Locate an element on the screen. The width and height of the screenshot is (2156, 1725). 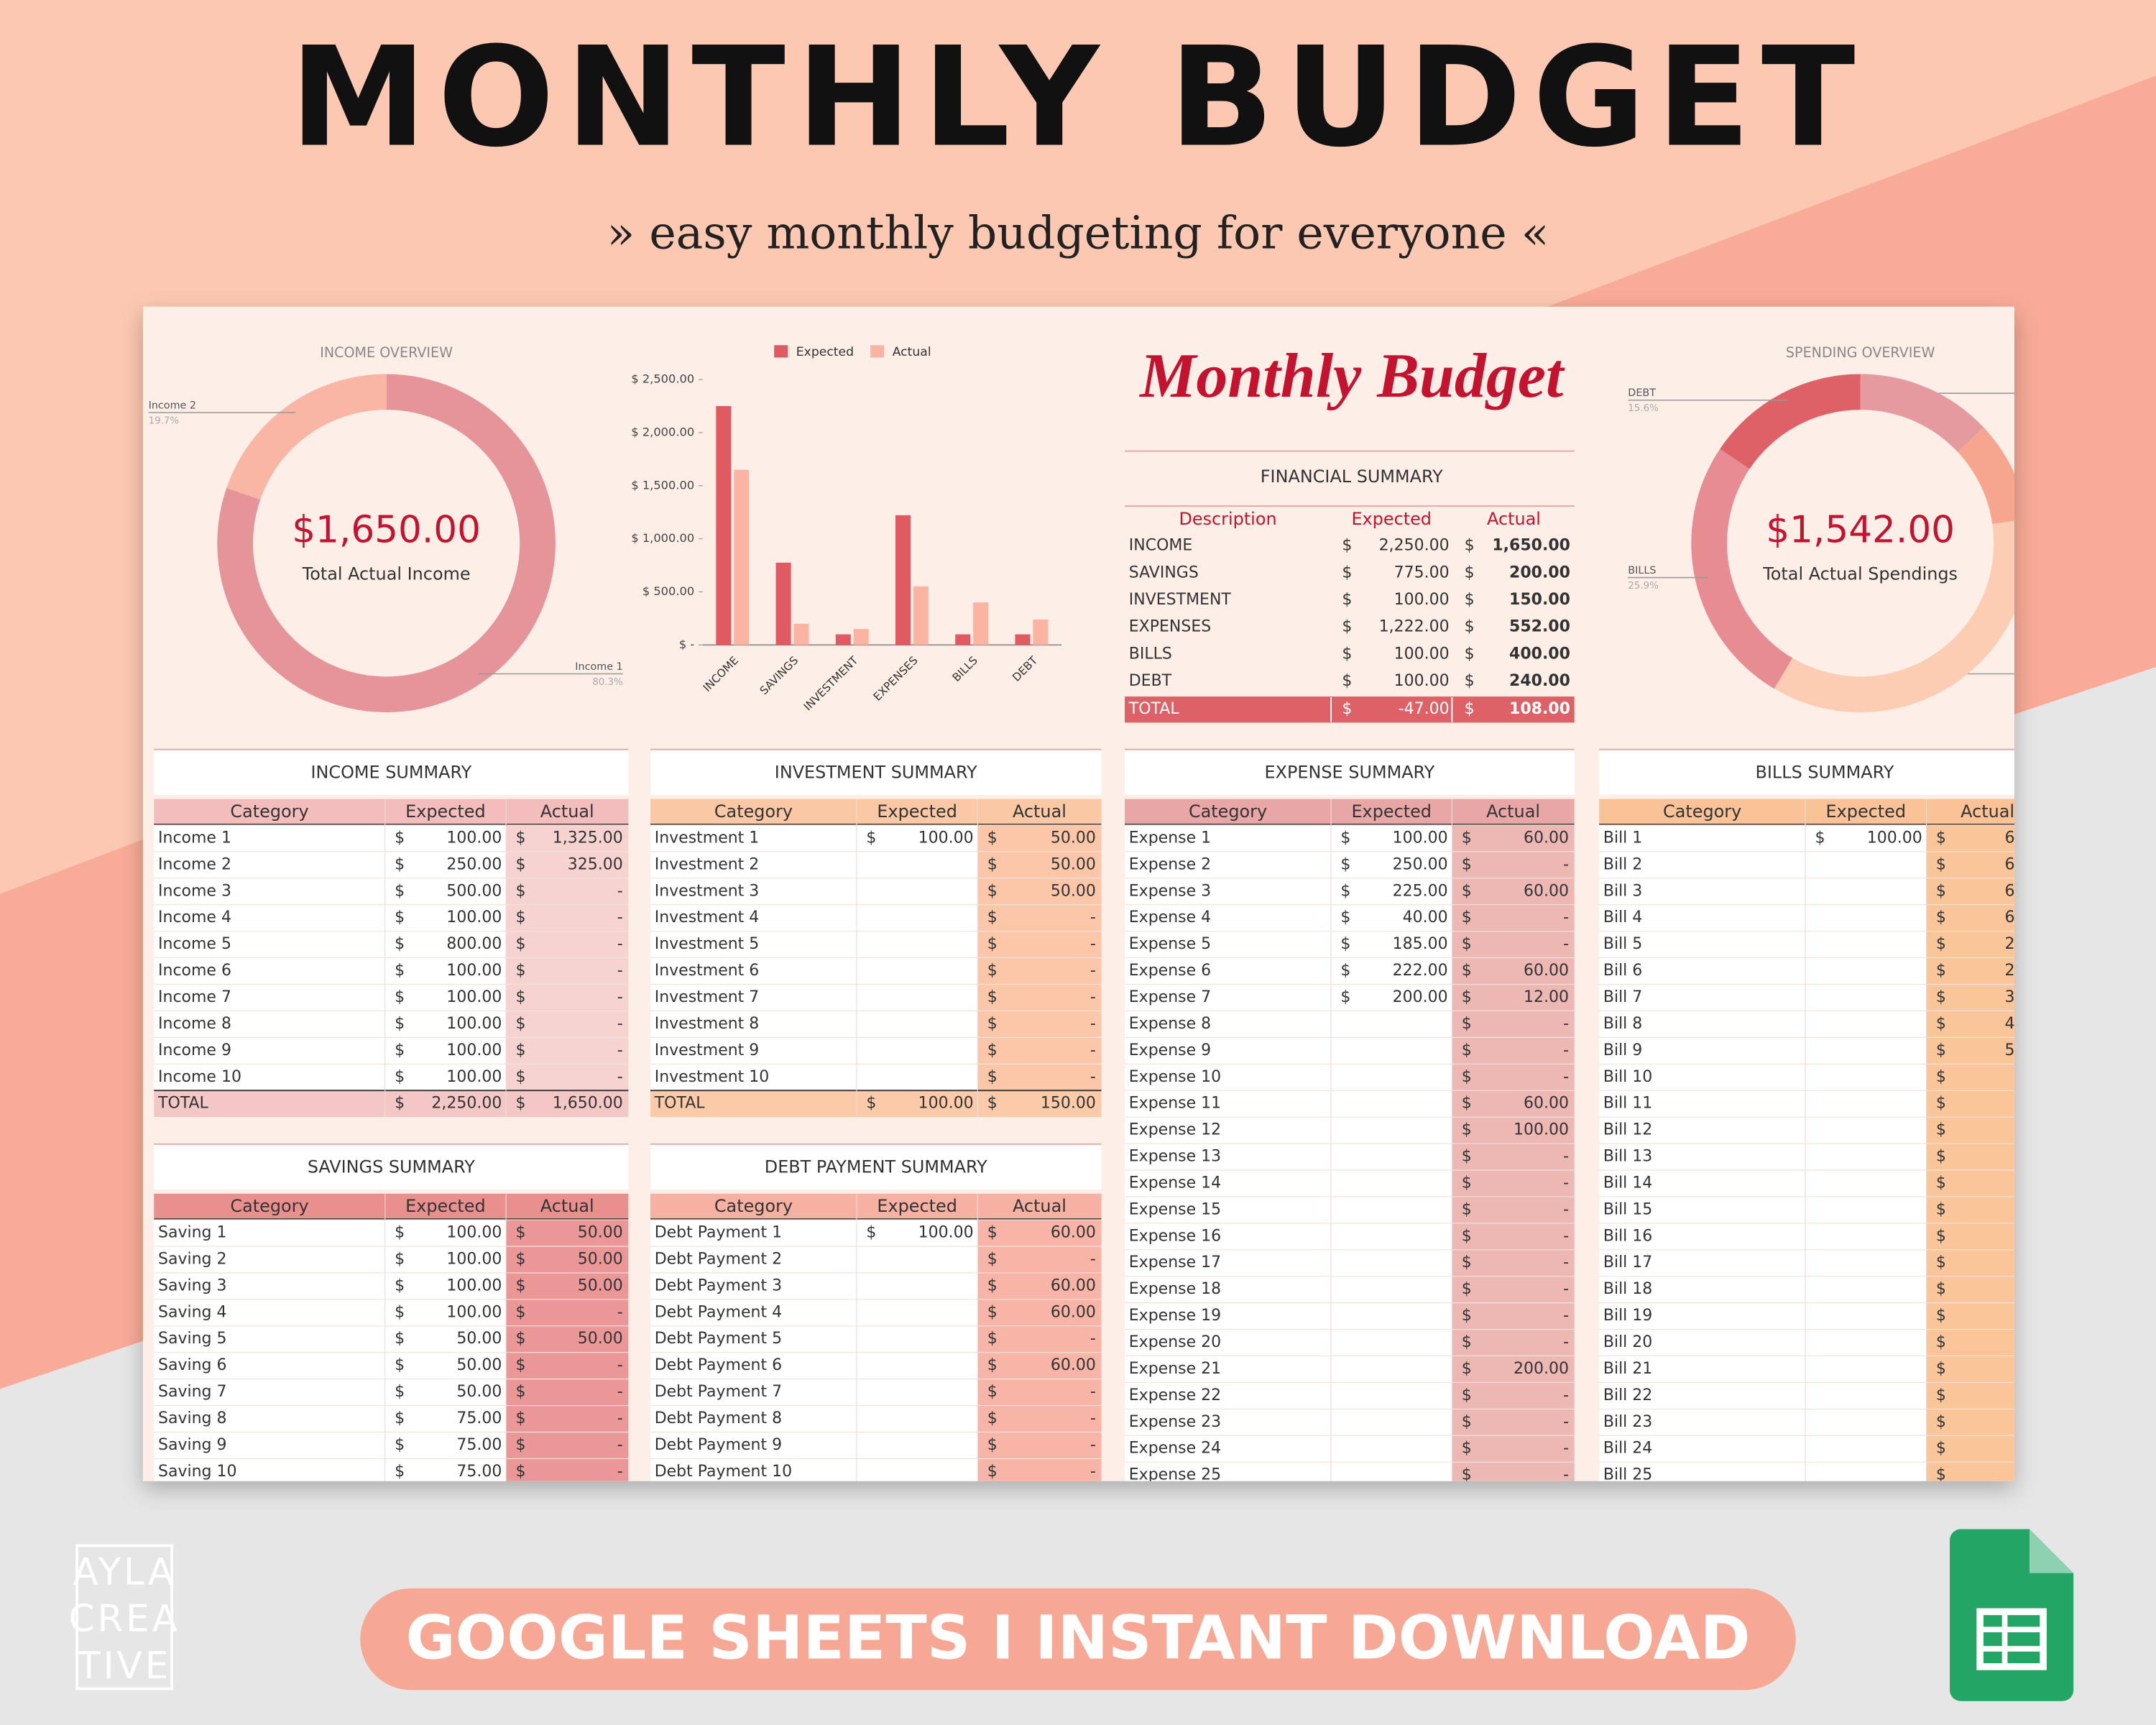
banner-text: GOOGLE SHEETS I INSTANT DOWNLOAD is located at coordinates (1078, 1637).